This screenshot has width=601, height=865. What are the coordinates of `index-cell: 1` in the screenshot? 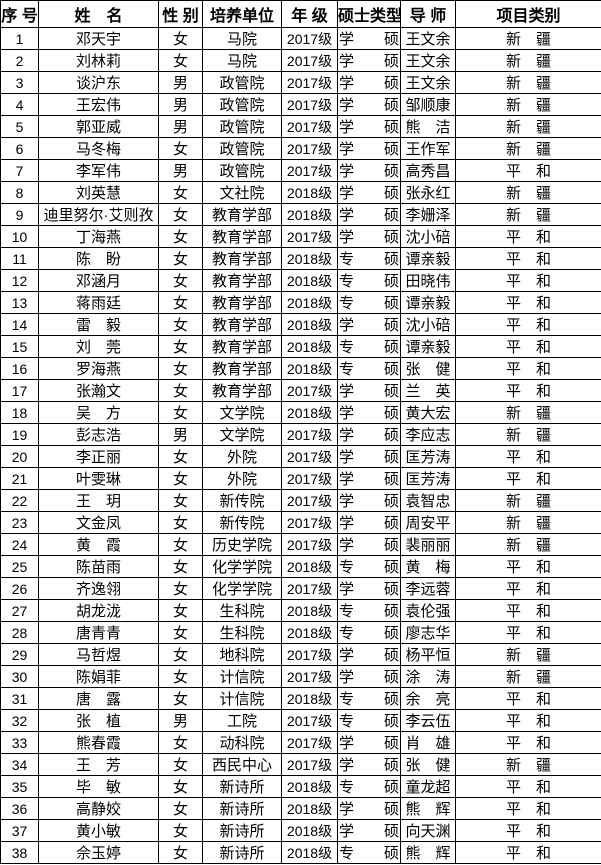 It's located at (19, 38).